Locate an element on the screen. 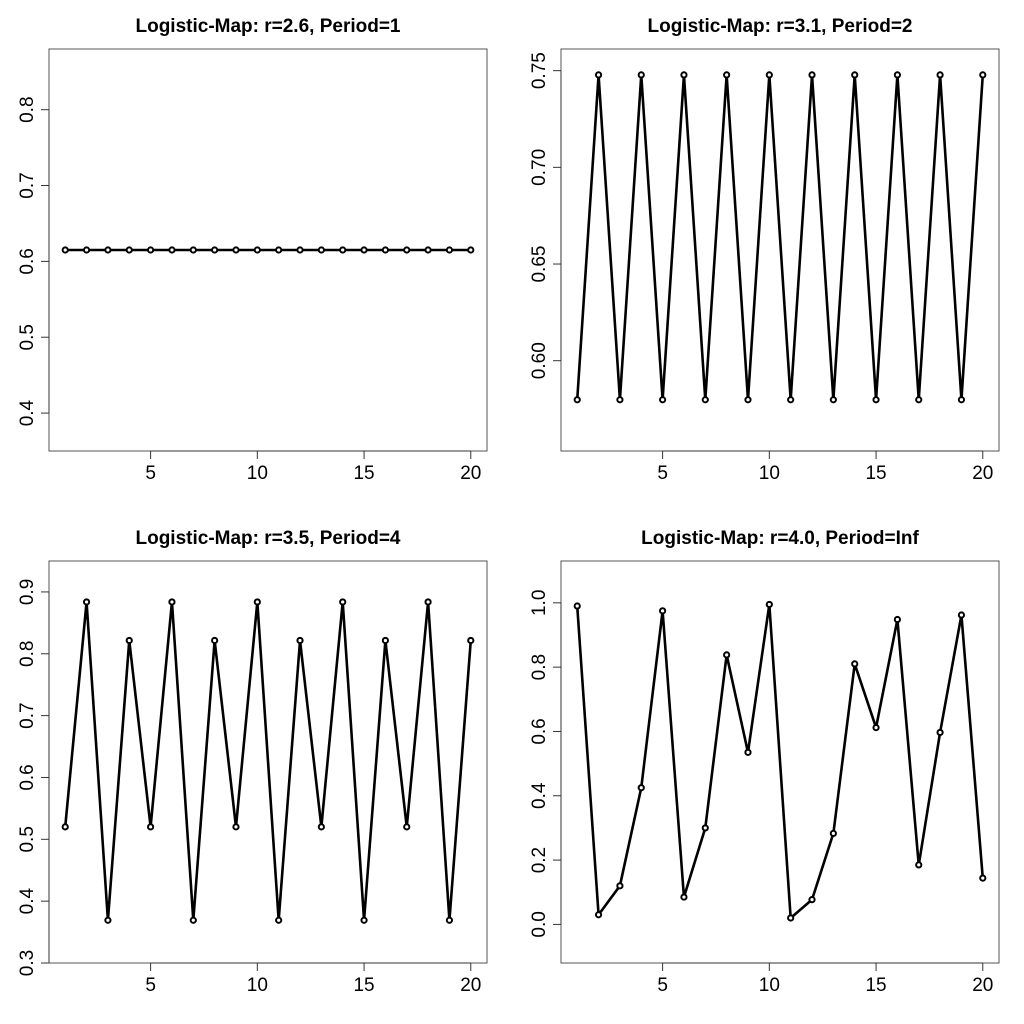 This screenshot has height=1024, width=1024. chart-title: Logistic-Map: r=3.1, Period=2 is located at coordinates (779, 26).